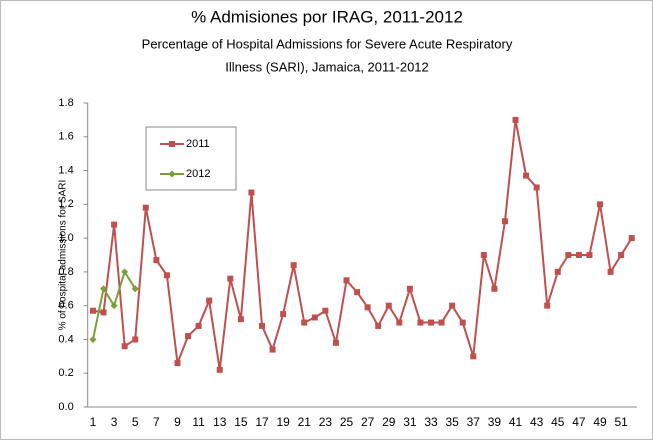  Describe the element at coordinates (65, 306) in the screenshot. I see `y-tick-label: 0.6` at that location.